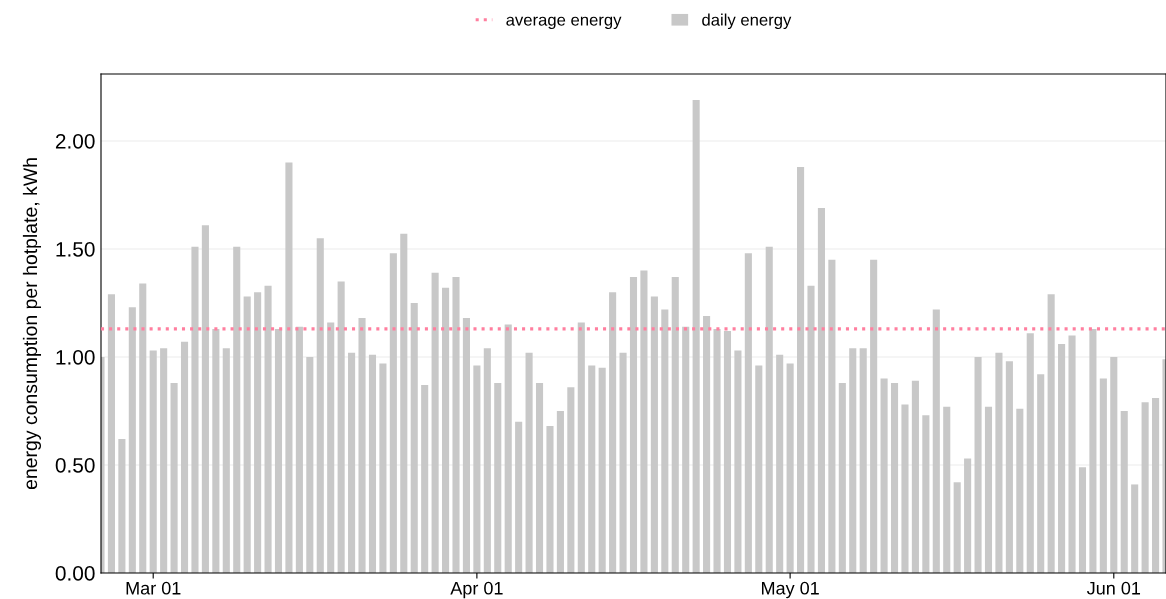 The width and height of the screenshot is (1166, 599). I want to click on y-axis-title: energy consumption per hotplate, kWh, so click(32, 324).